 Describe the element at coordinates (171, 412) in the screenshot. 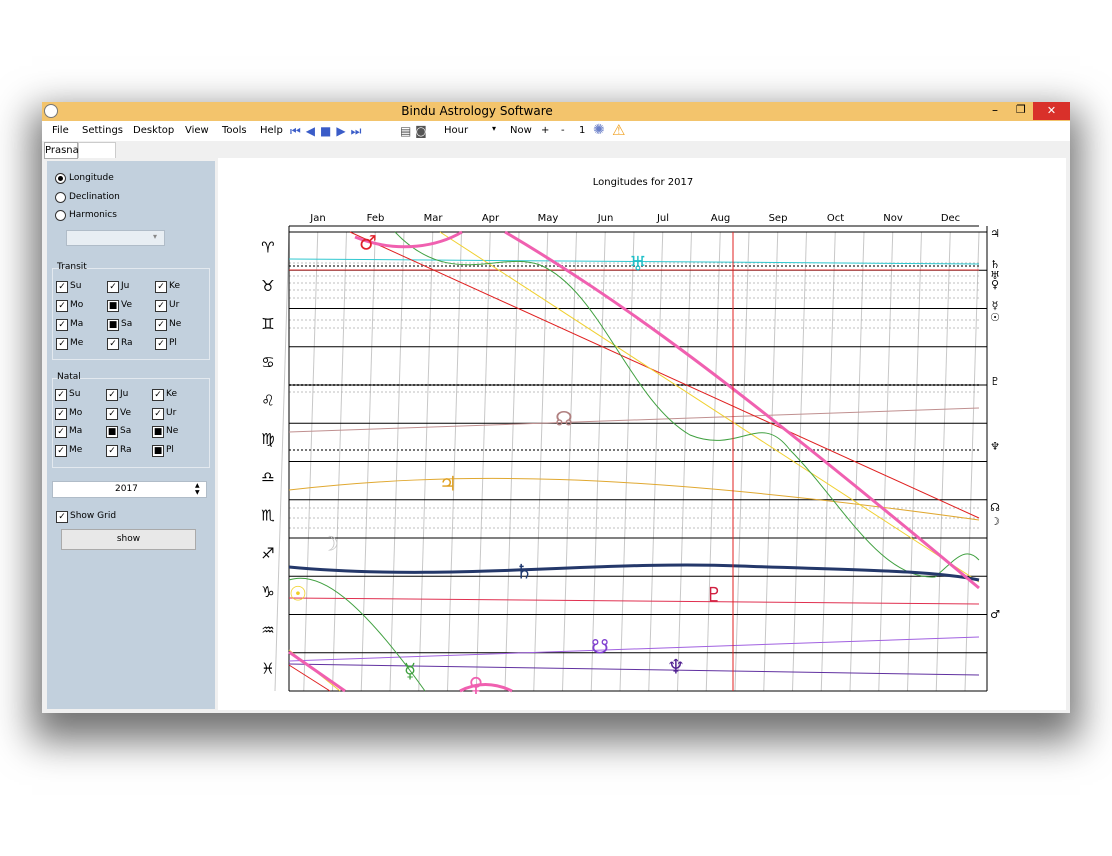

I see `checkbox-label: Ur` at that location.